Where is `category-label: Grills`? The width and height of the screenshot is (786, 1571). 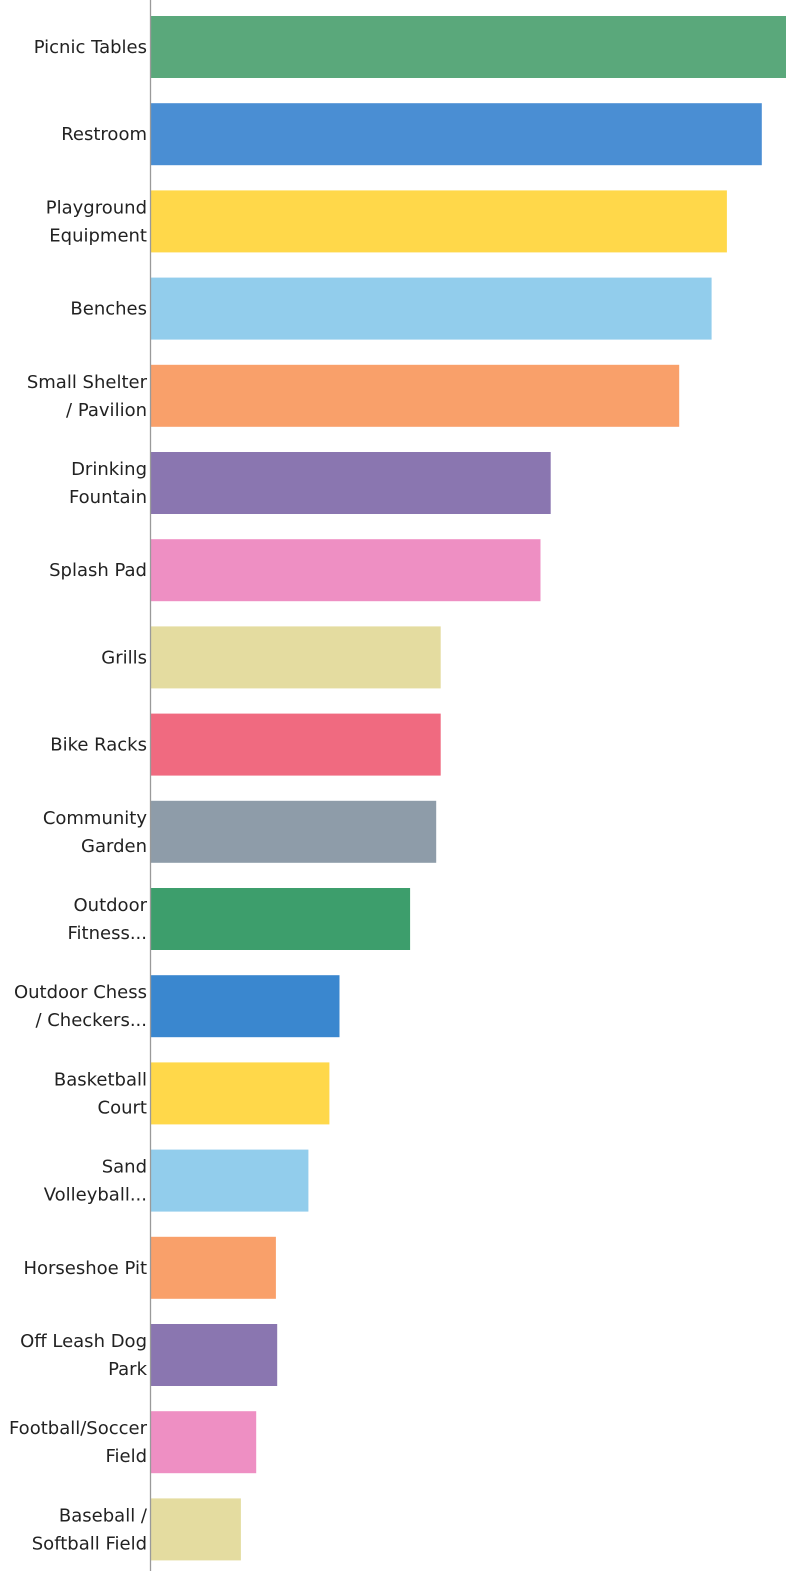
category-label: Grills is located at coordinates (124, 657).